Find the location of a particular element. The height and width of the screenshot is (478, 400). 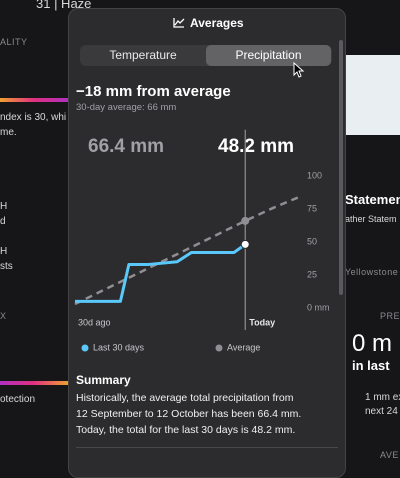

cursor is located at coordinates (299, 70).